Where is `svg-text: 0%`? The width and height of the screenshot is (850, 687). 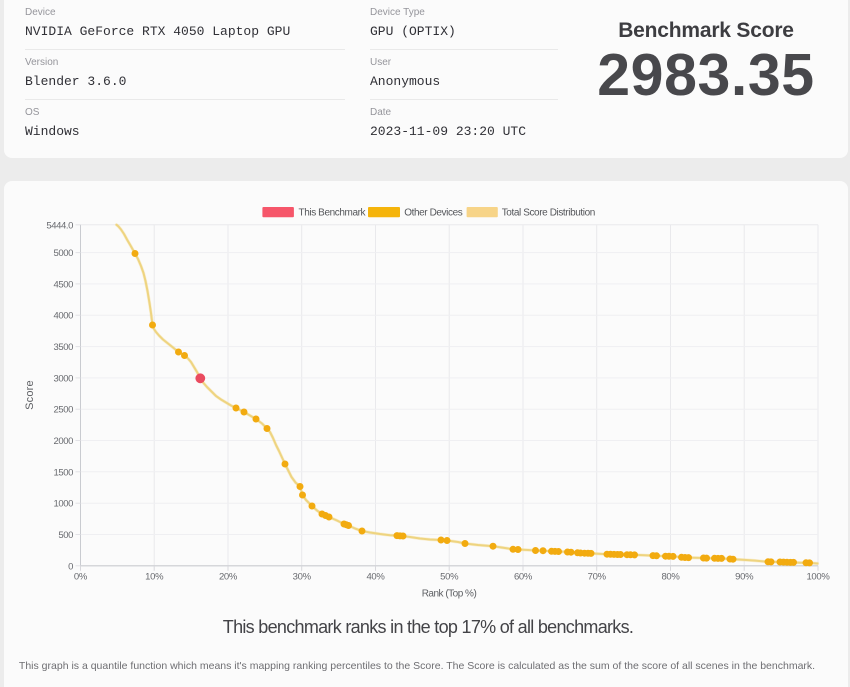 svg-text: 0% is located at coordinates (81, 577).